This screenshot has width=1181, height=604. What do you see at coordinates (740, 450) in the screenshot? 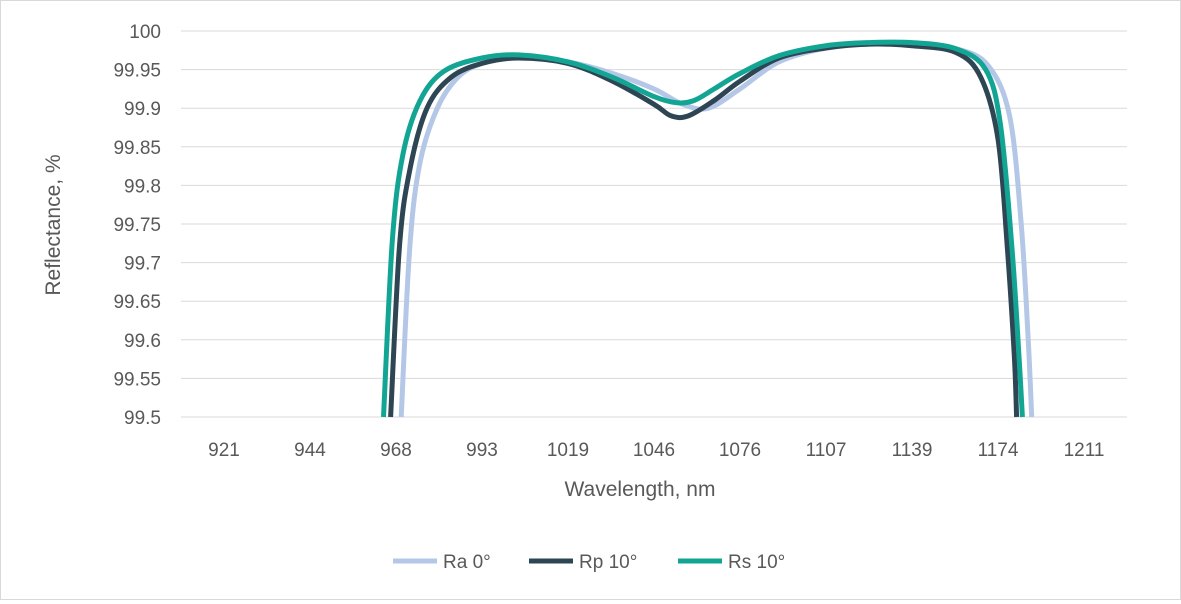
I see `x-tick-label: 1076` at bounding box center [740, 450].